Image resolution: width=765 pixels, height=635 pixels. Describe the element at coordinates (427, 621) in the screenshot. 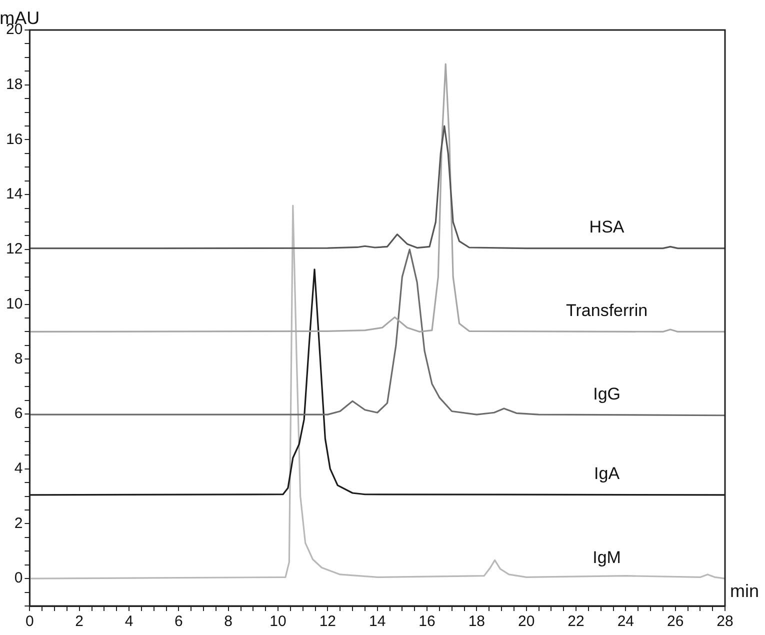

I see `x-tick-label: 16` at that location.